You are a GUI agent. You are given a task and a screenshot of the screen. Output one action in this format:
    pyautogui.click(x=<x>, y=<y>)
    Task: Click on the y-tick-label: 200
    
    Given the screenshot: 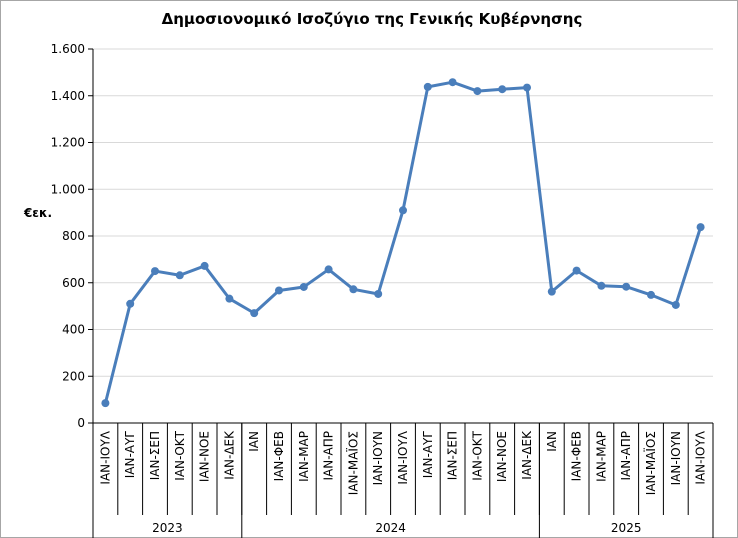 What is the action you would take?
    pyautogui.click(x=73, y=376)
    